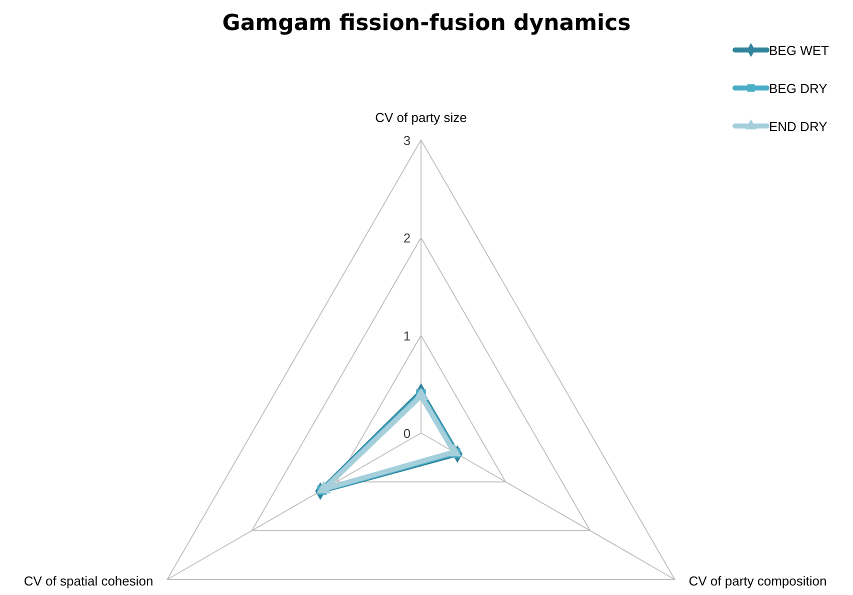  Describe the element at coordinates (799, 50) in the screenshot. I see `legend-label: BEG WET` at that location.